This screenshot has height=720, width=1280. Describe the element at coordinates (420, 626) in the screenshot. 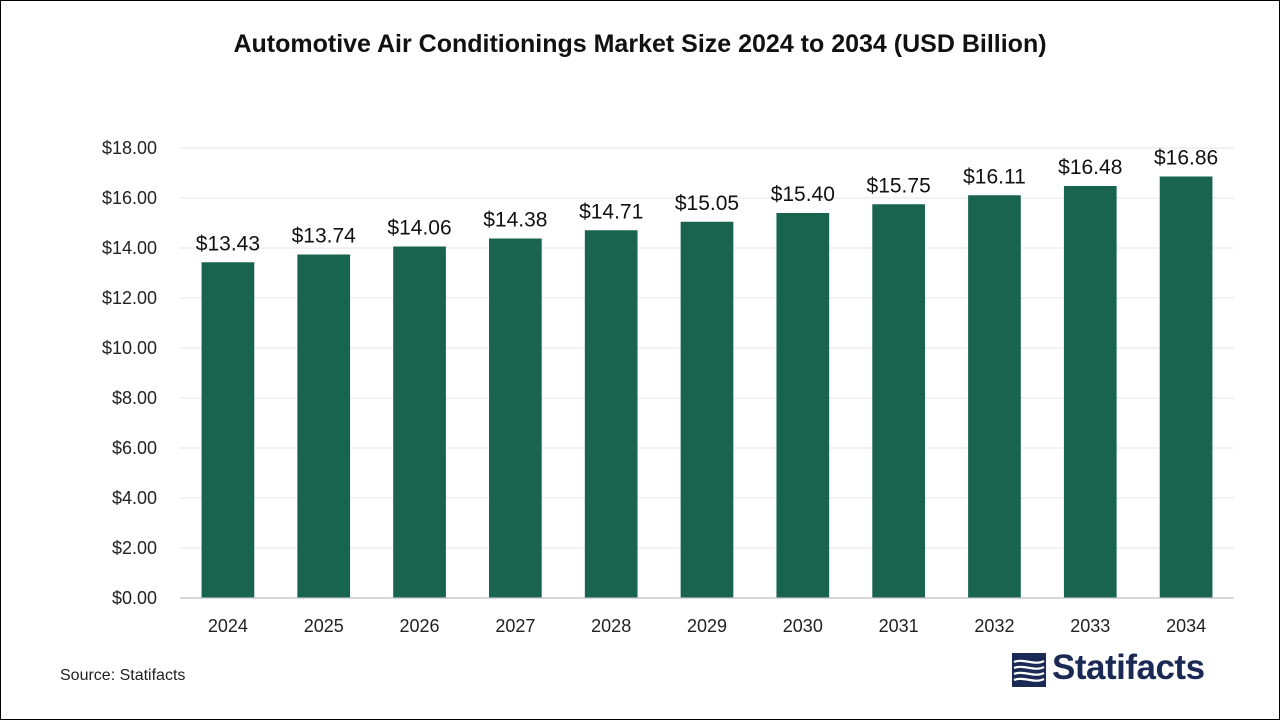

I see `x-tick-label: 2026` at that location.